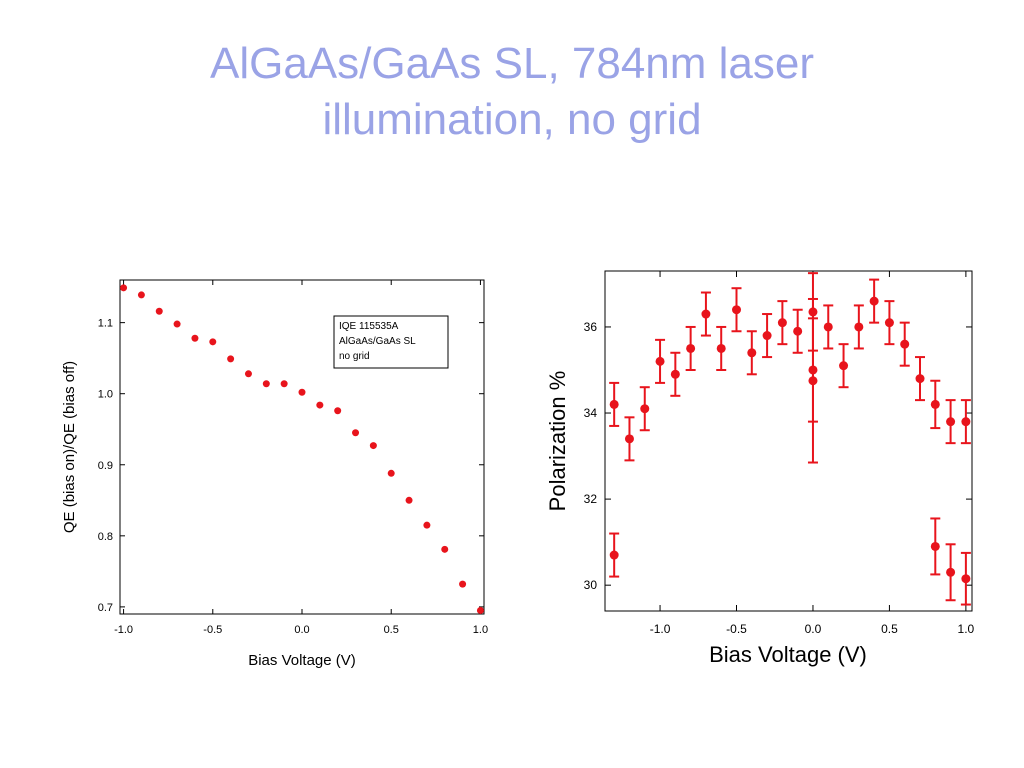  I want to click on pol-x-tick-label: 0.5, so click(889, 629).